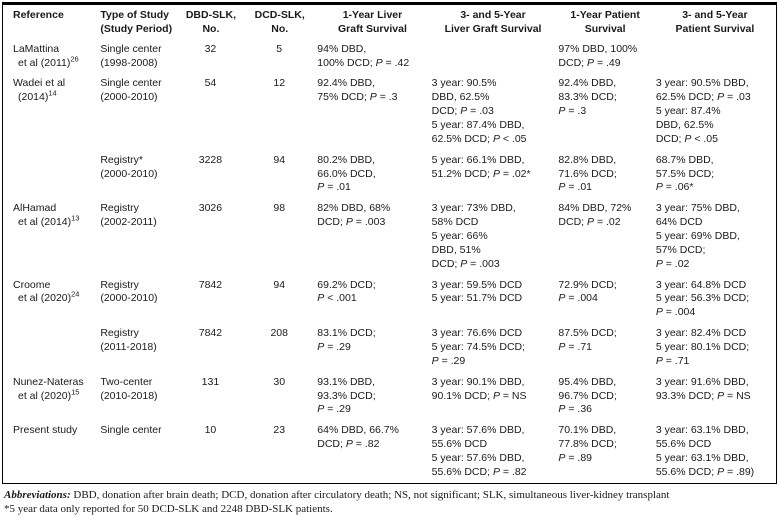 Image resolution: width=780 pixels, height=517 pixels. What do you see at coordinates (493, 22) in the screenshot?
I see `column-header-3-5yr-liver-graft: 3- and 5-Year Liver Graft Survival` at bounding box center [493, 22].